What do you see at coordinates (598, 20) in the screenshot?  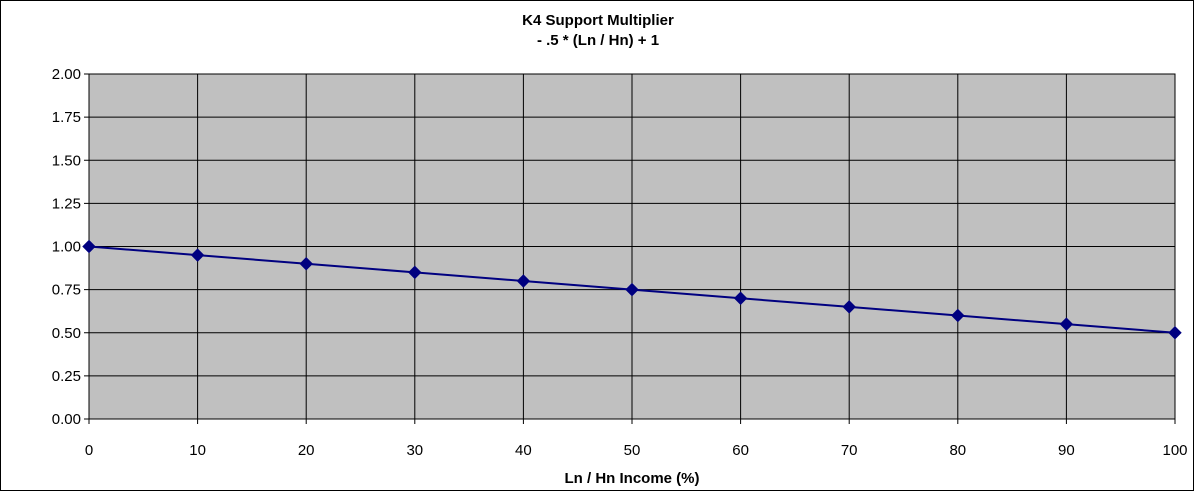 I see `chart-title: K4 Support Multiplier` at bounding box center [598, 20].